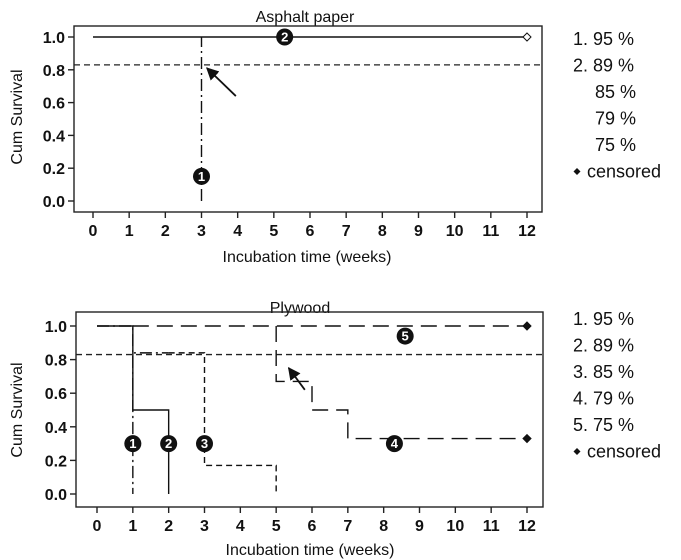 This screenshot has height=560, width=681. I want to click on legend-item: 5. 75 %, so click(603, 425).